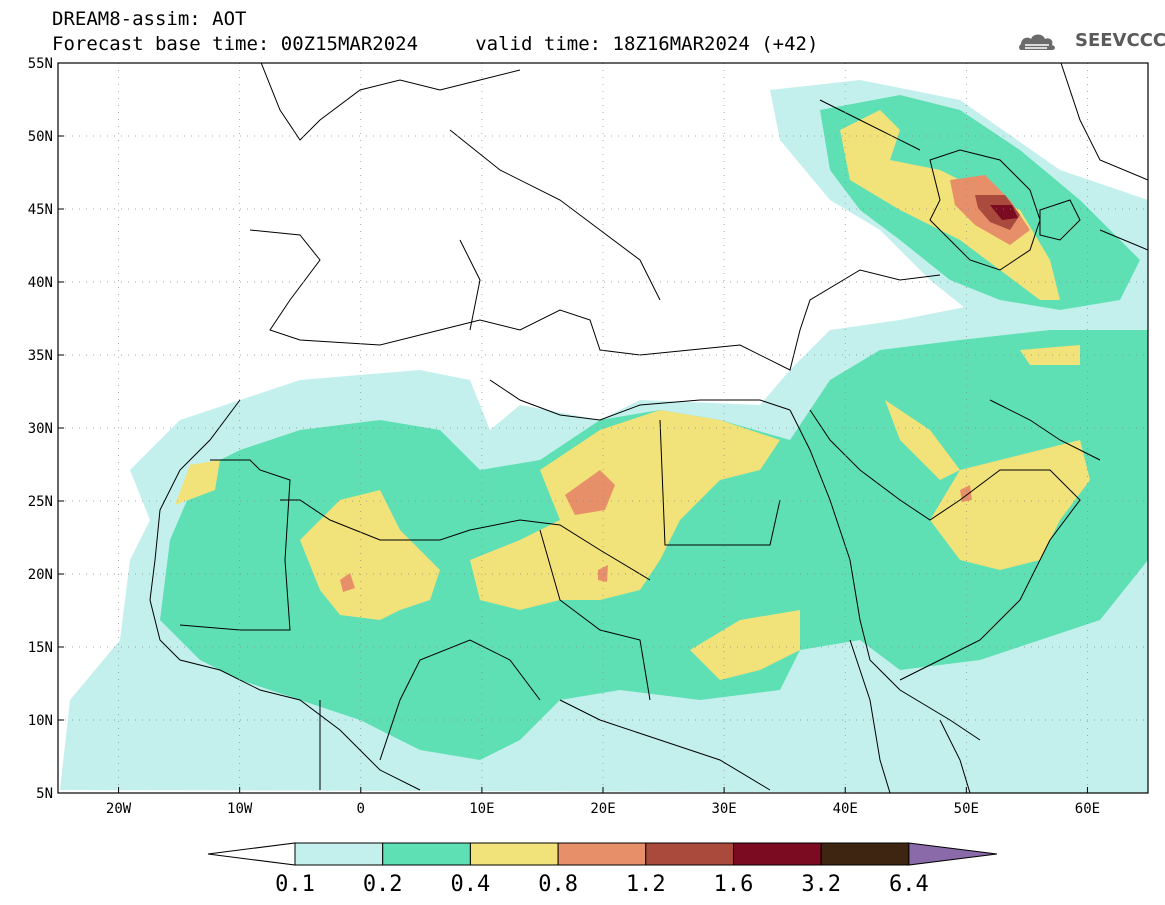  What do you see at coordinates (821, 884) in the screenshot?
I see `colorbar-label: 3.2` at bounding box center [821, 884].